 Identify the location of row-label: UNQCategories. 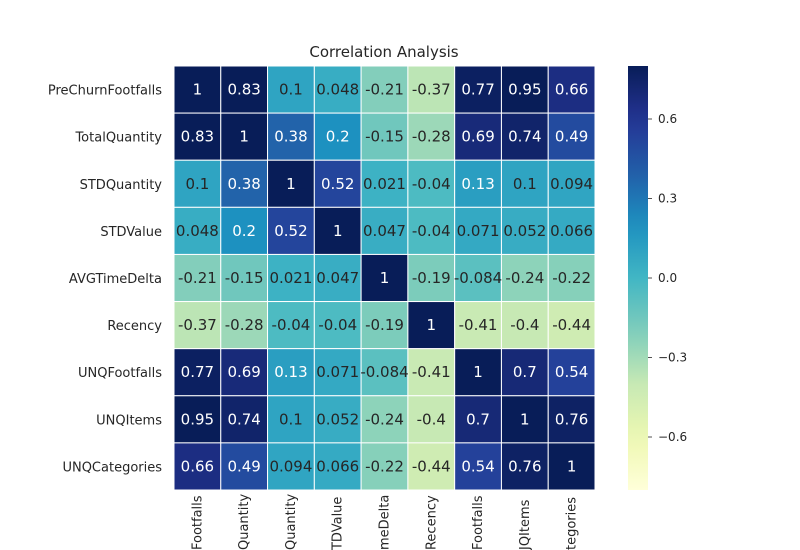
(112, 467).